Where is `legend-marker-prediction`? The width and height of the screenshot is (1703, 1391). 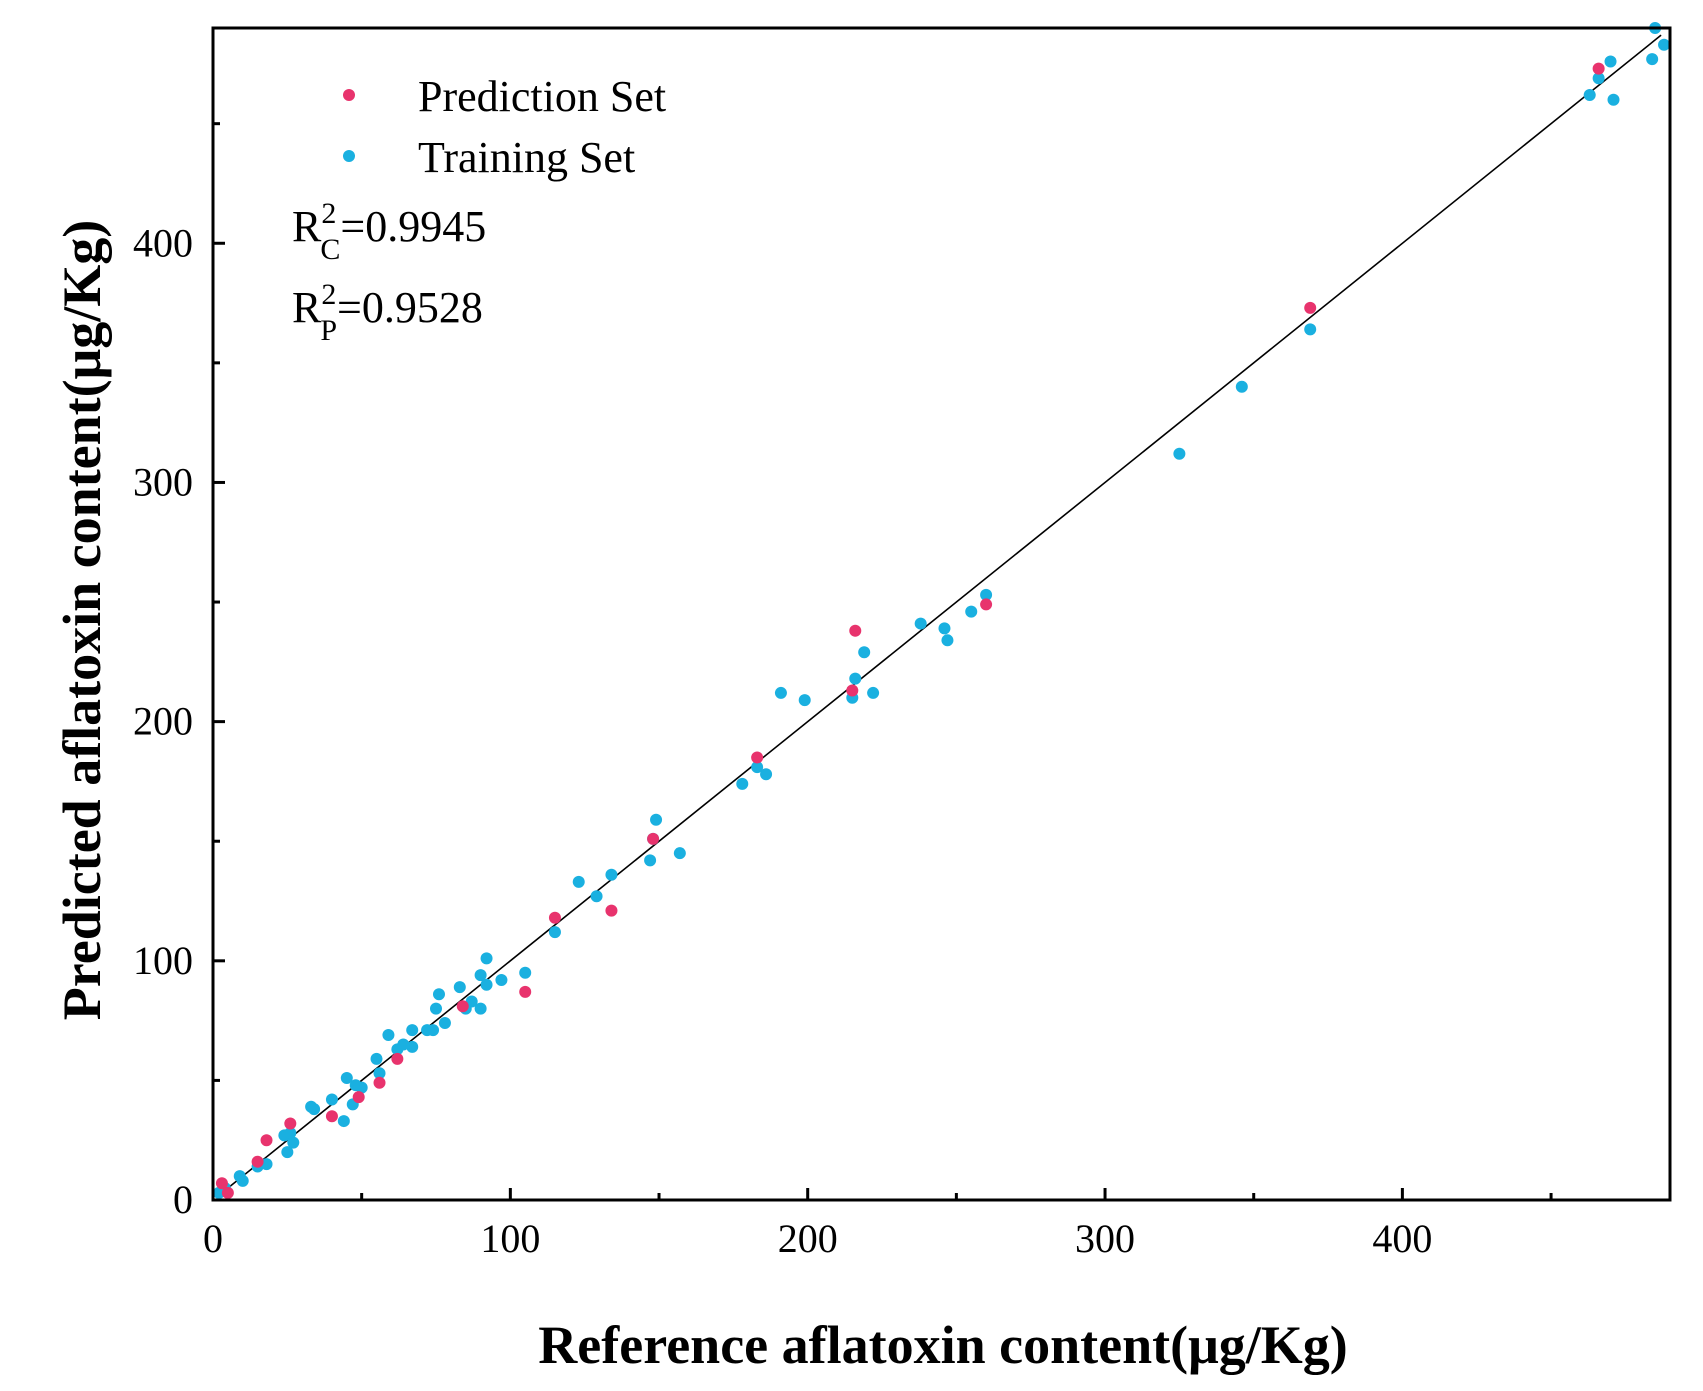 legend-marker-prediction is located at coordinates (349, 95).